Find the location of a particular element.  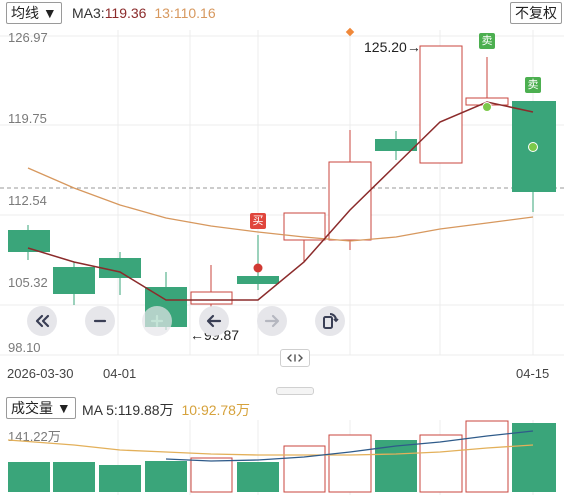

adjust-button: 不复权 is located at coordinates (536, 13).